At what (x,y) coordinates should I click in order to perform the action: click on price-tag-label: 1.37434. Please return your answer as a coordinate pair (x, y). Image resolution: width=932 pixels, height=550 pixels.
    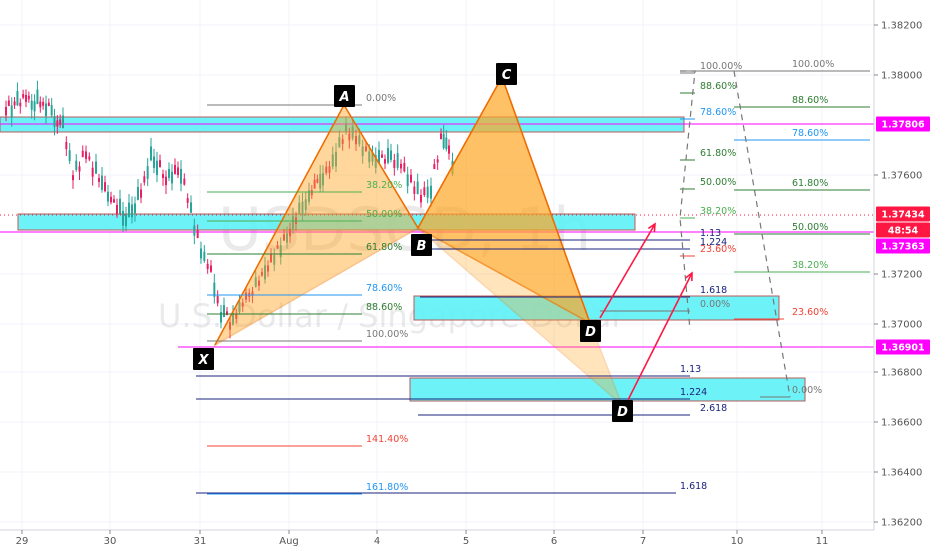
    Looking at the image, I should click on (903, 215).